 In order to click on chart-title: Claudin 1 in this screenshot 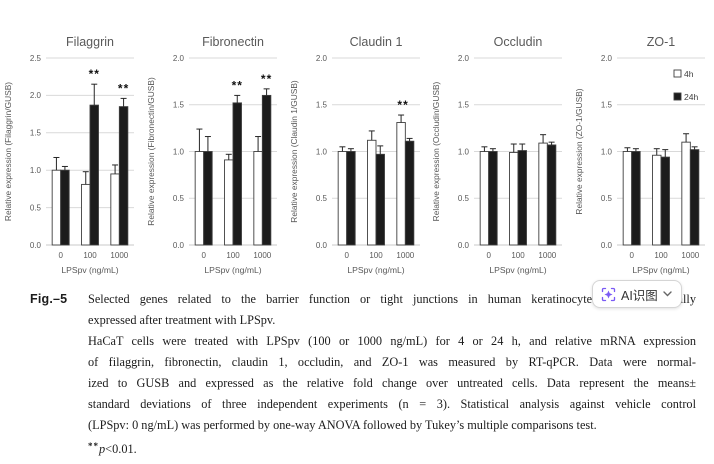, I will do `click(375, 42)`.